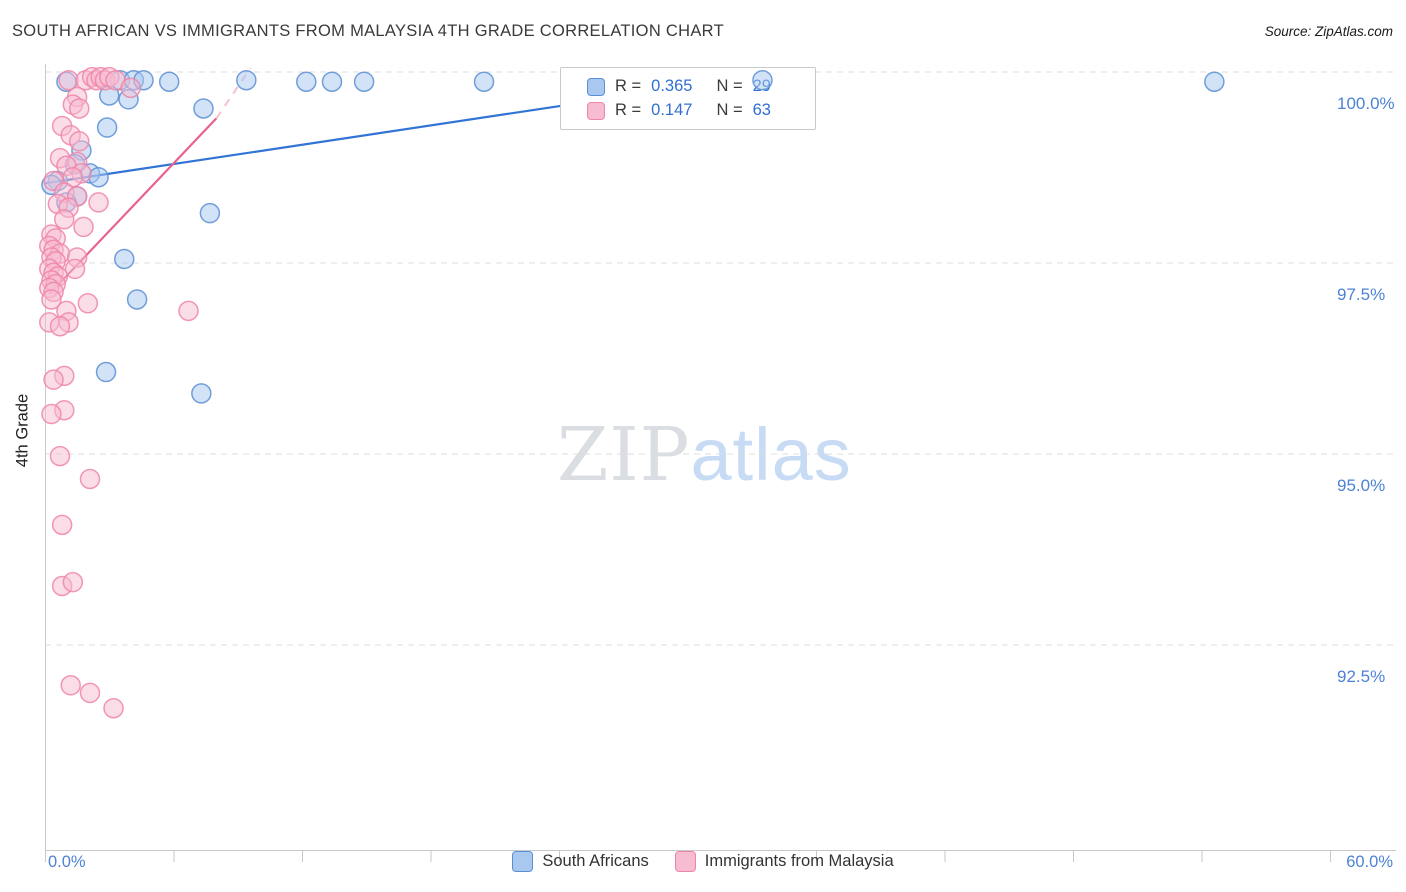 This screenshot has width=1406, height=892. Describe the element at coordinates (624, 455) in the screenshot. I see `watermark-zip: ZIP` at that location.